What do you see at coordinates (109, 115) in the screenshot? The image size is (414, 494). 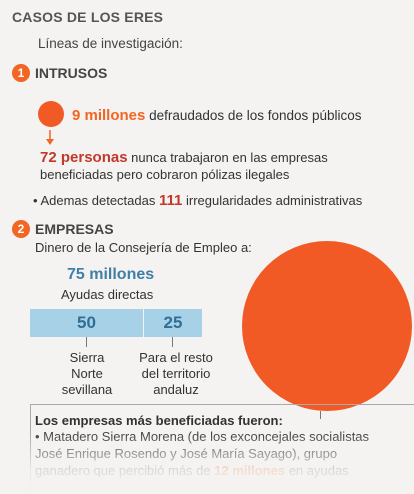 I see `fact-defrauded-value: 9 millones` at bounding box center [109, 115].